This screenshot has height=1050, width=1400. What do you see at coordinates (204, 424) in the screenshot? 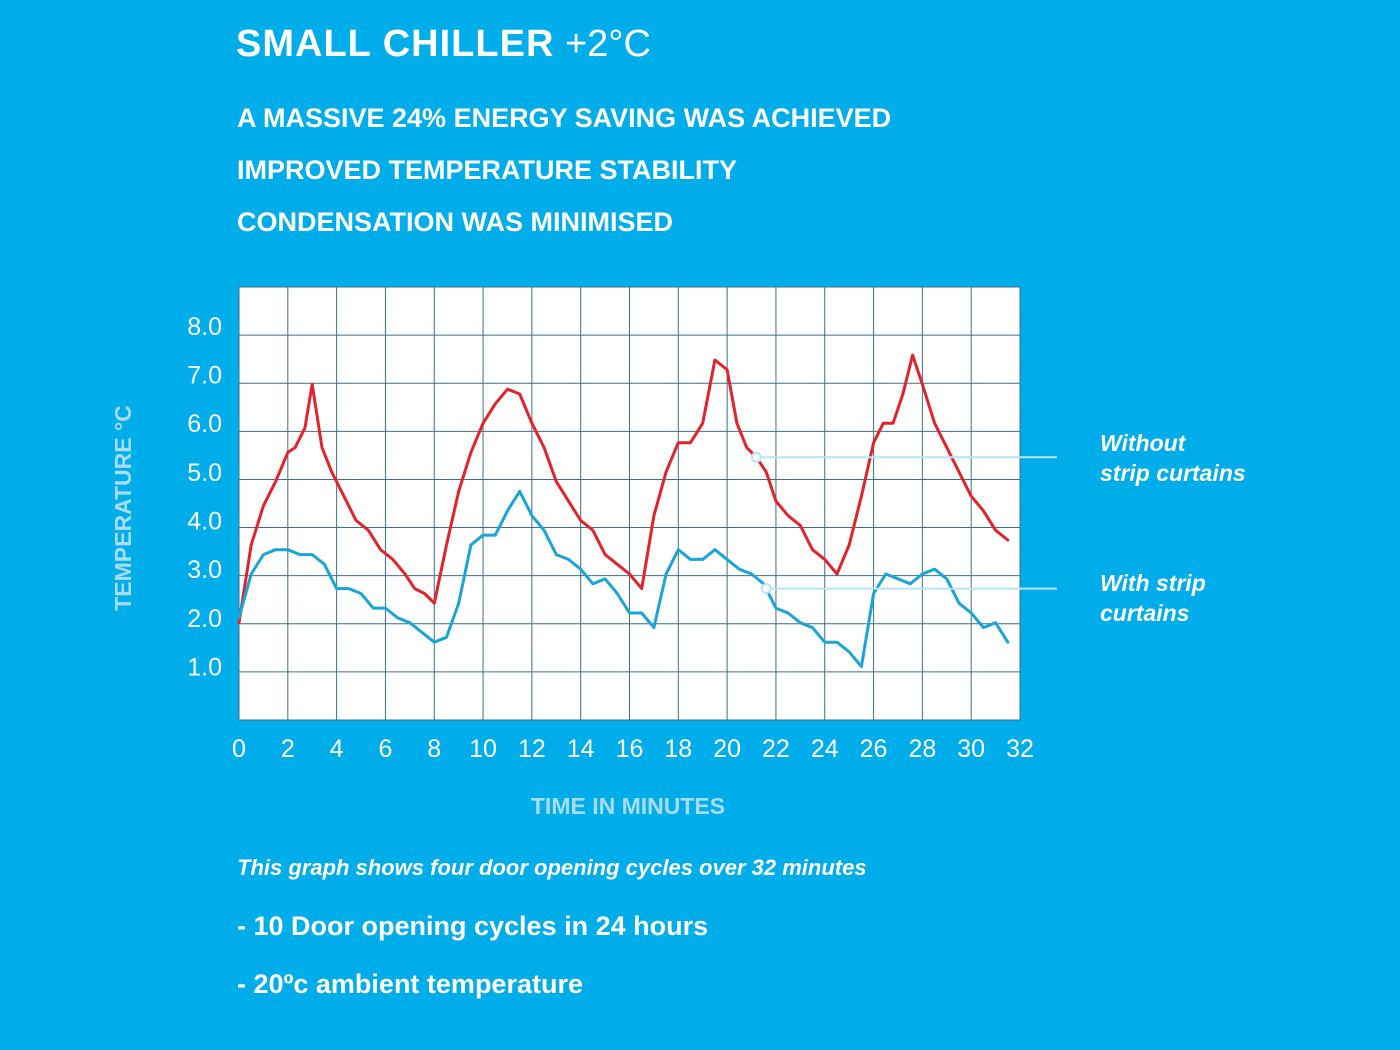
I see `y-tick-label: 6.0` at bounding box center [204, 424].